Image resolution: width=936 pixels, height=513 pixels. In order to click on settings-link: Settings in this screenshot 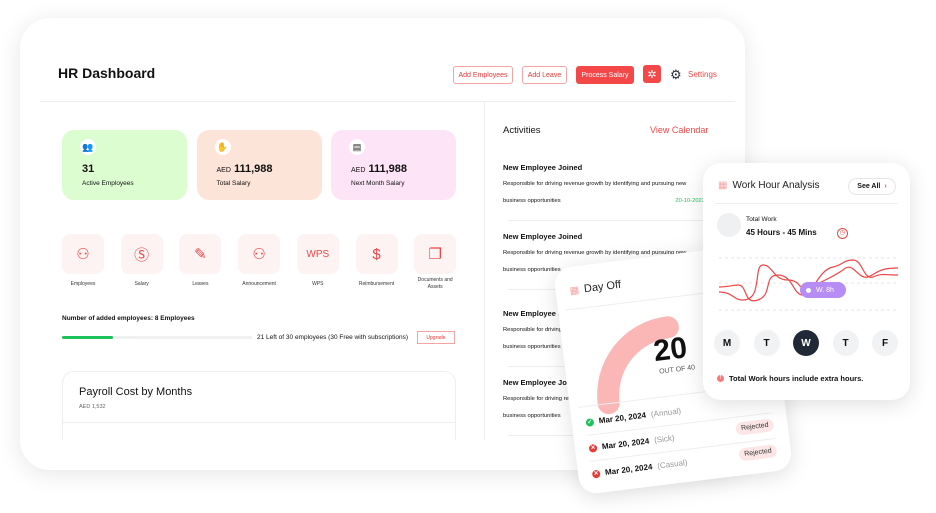, I will do `click(702, 74)`.